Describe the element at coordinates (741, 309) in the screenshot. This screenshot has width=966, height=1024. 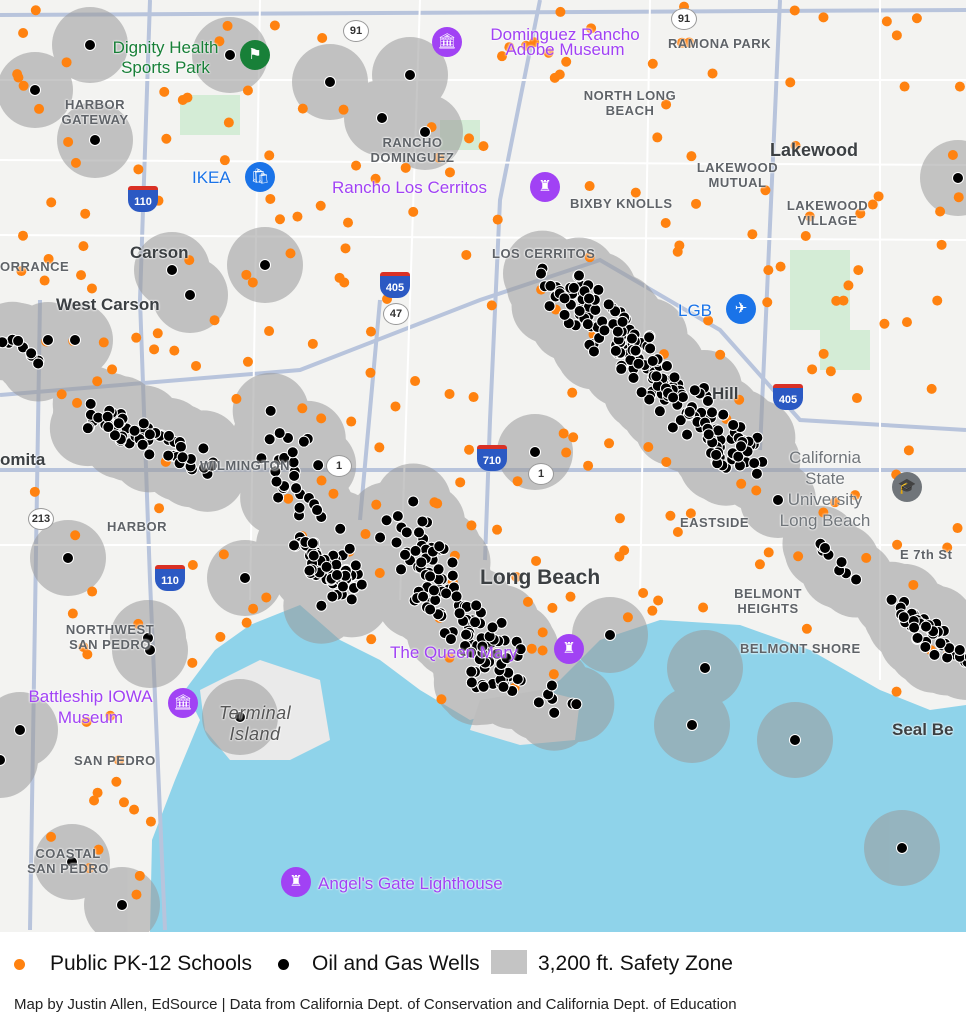
I see `airport-pin-icon: ✈` at that location.